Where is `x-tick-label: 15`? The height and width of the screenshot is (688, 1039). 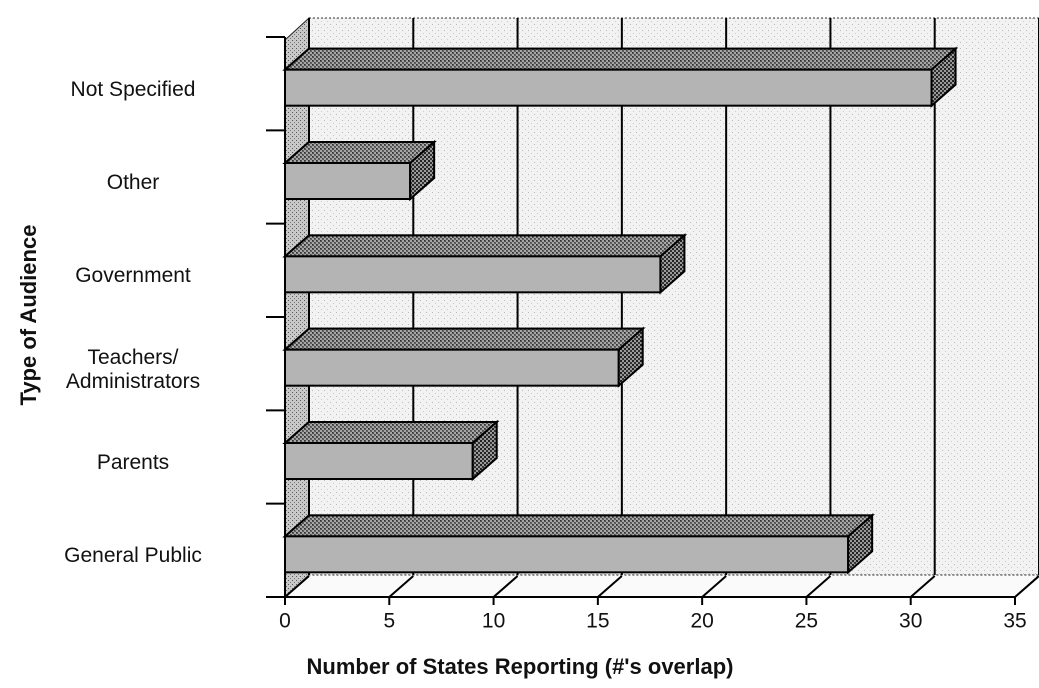 x-tick-label: 15 is located at coordinates (597, 621).